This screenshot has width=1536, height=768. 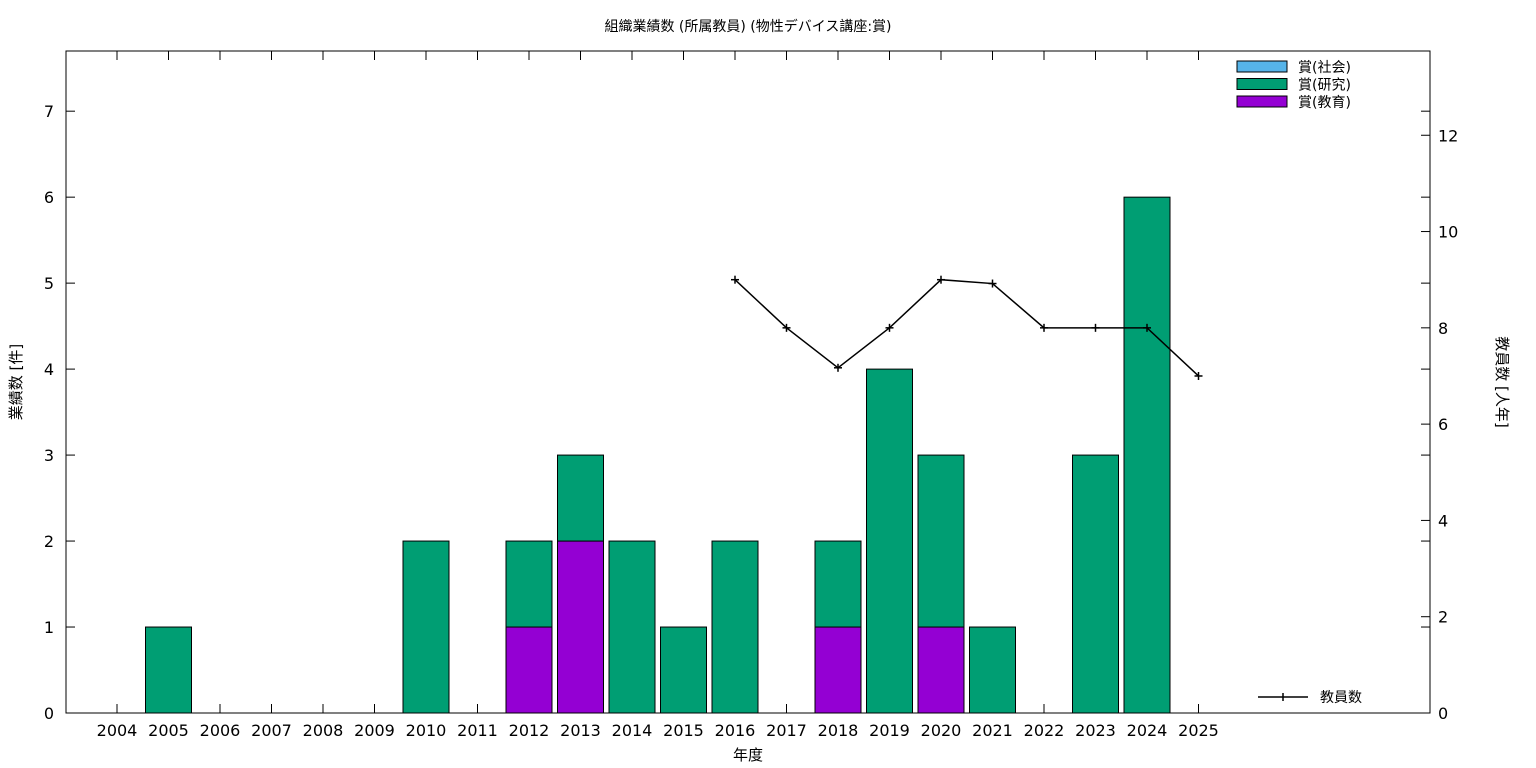 I want to click on y2-tick-label: 8, so click(x=1443, y=328).